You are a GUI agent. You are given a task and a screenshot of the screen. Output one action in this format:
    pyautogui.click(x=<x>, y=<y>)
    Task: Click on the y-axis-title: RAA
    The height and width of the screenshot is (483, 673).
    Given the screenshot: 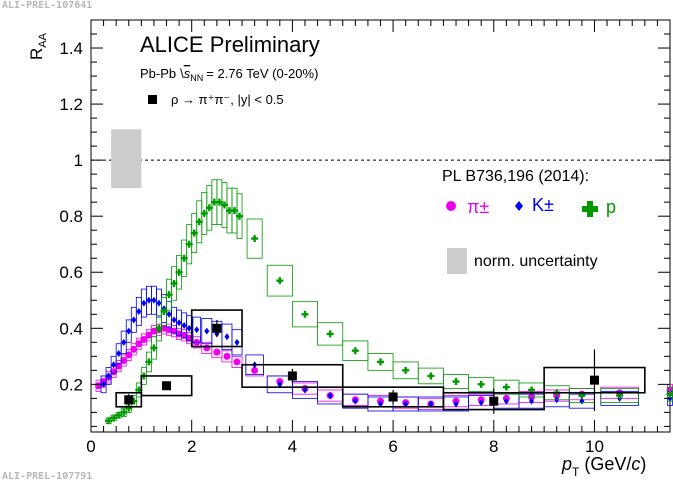 What is the action you would take?
    pyautogui.click(x=38, y=46)
    